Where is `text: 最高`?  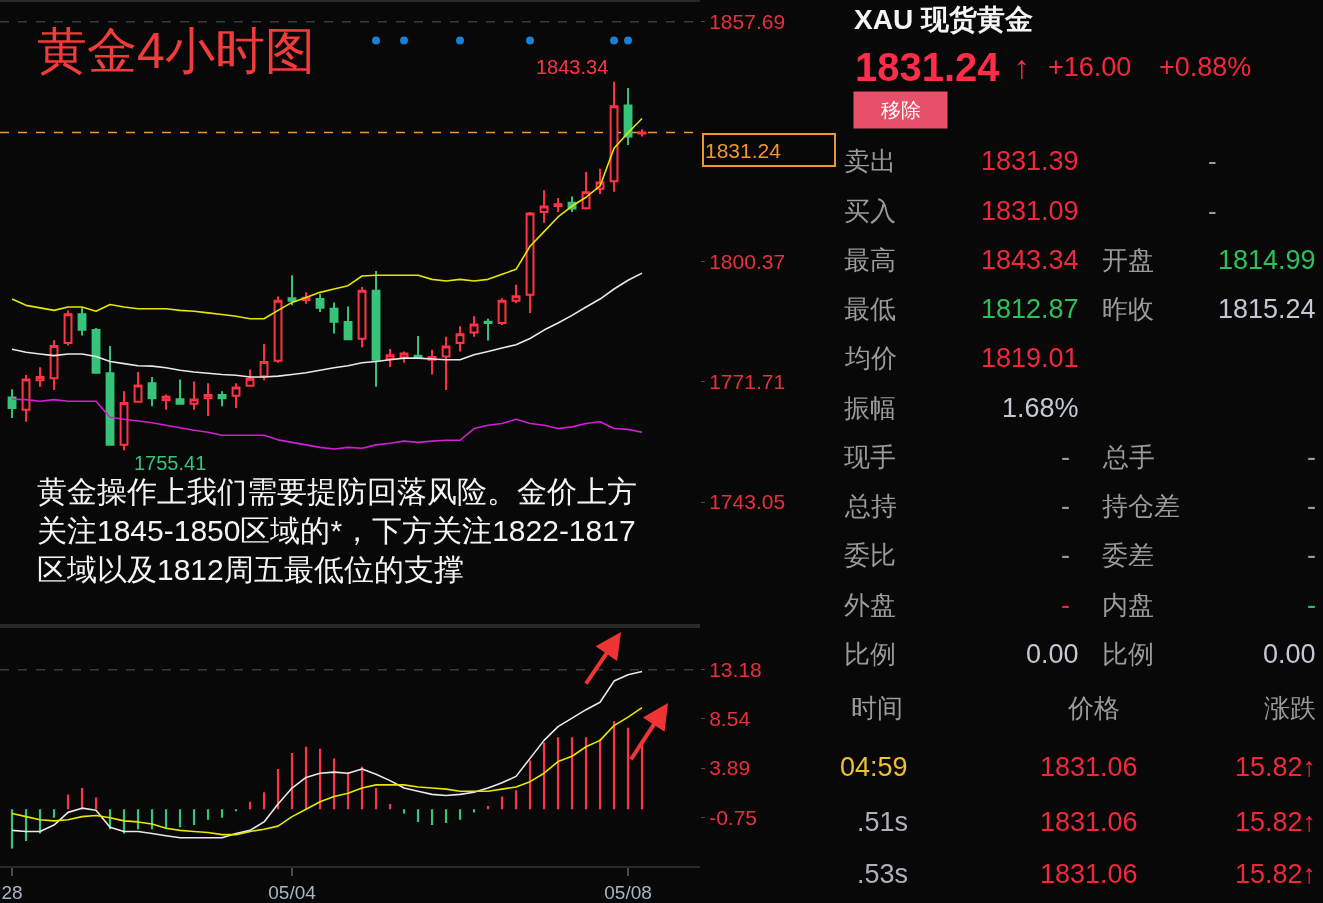
text: 最高 is located at coordinates (870, 260).